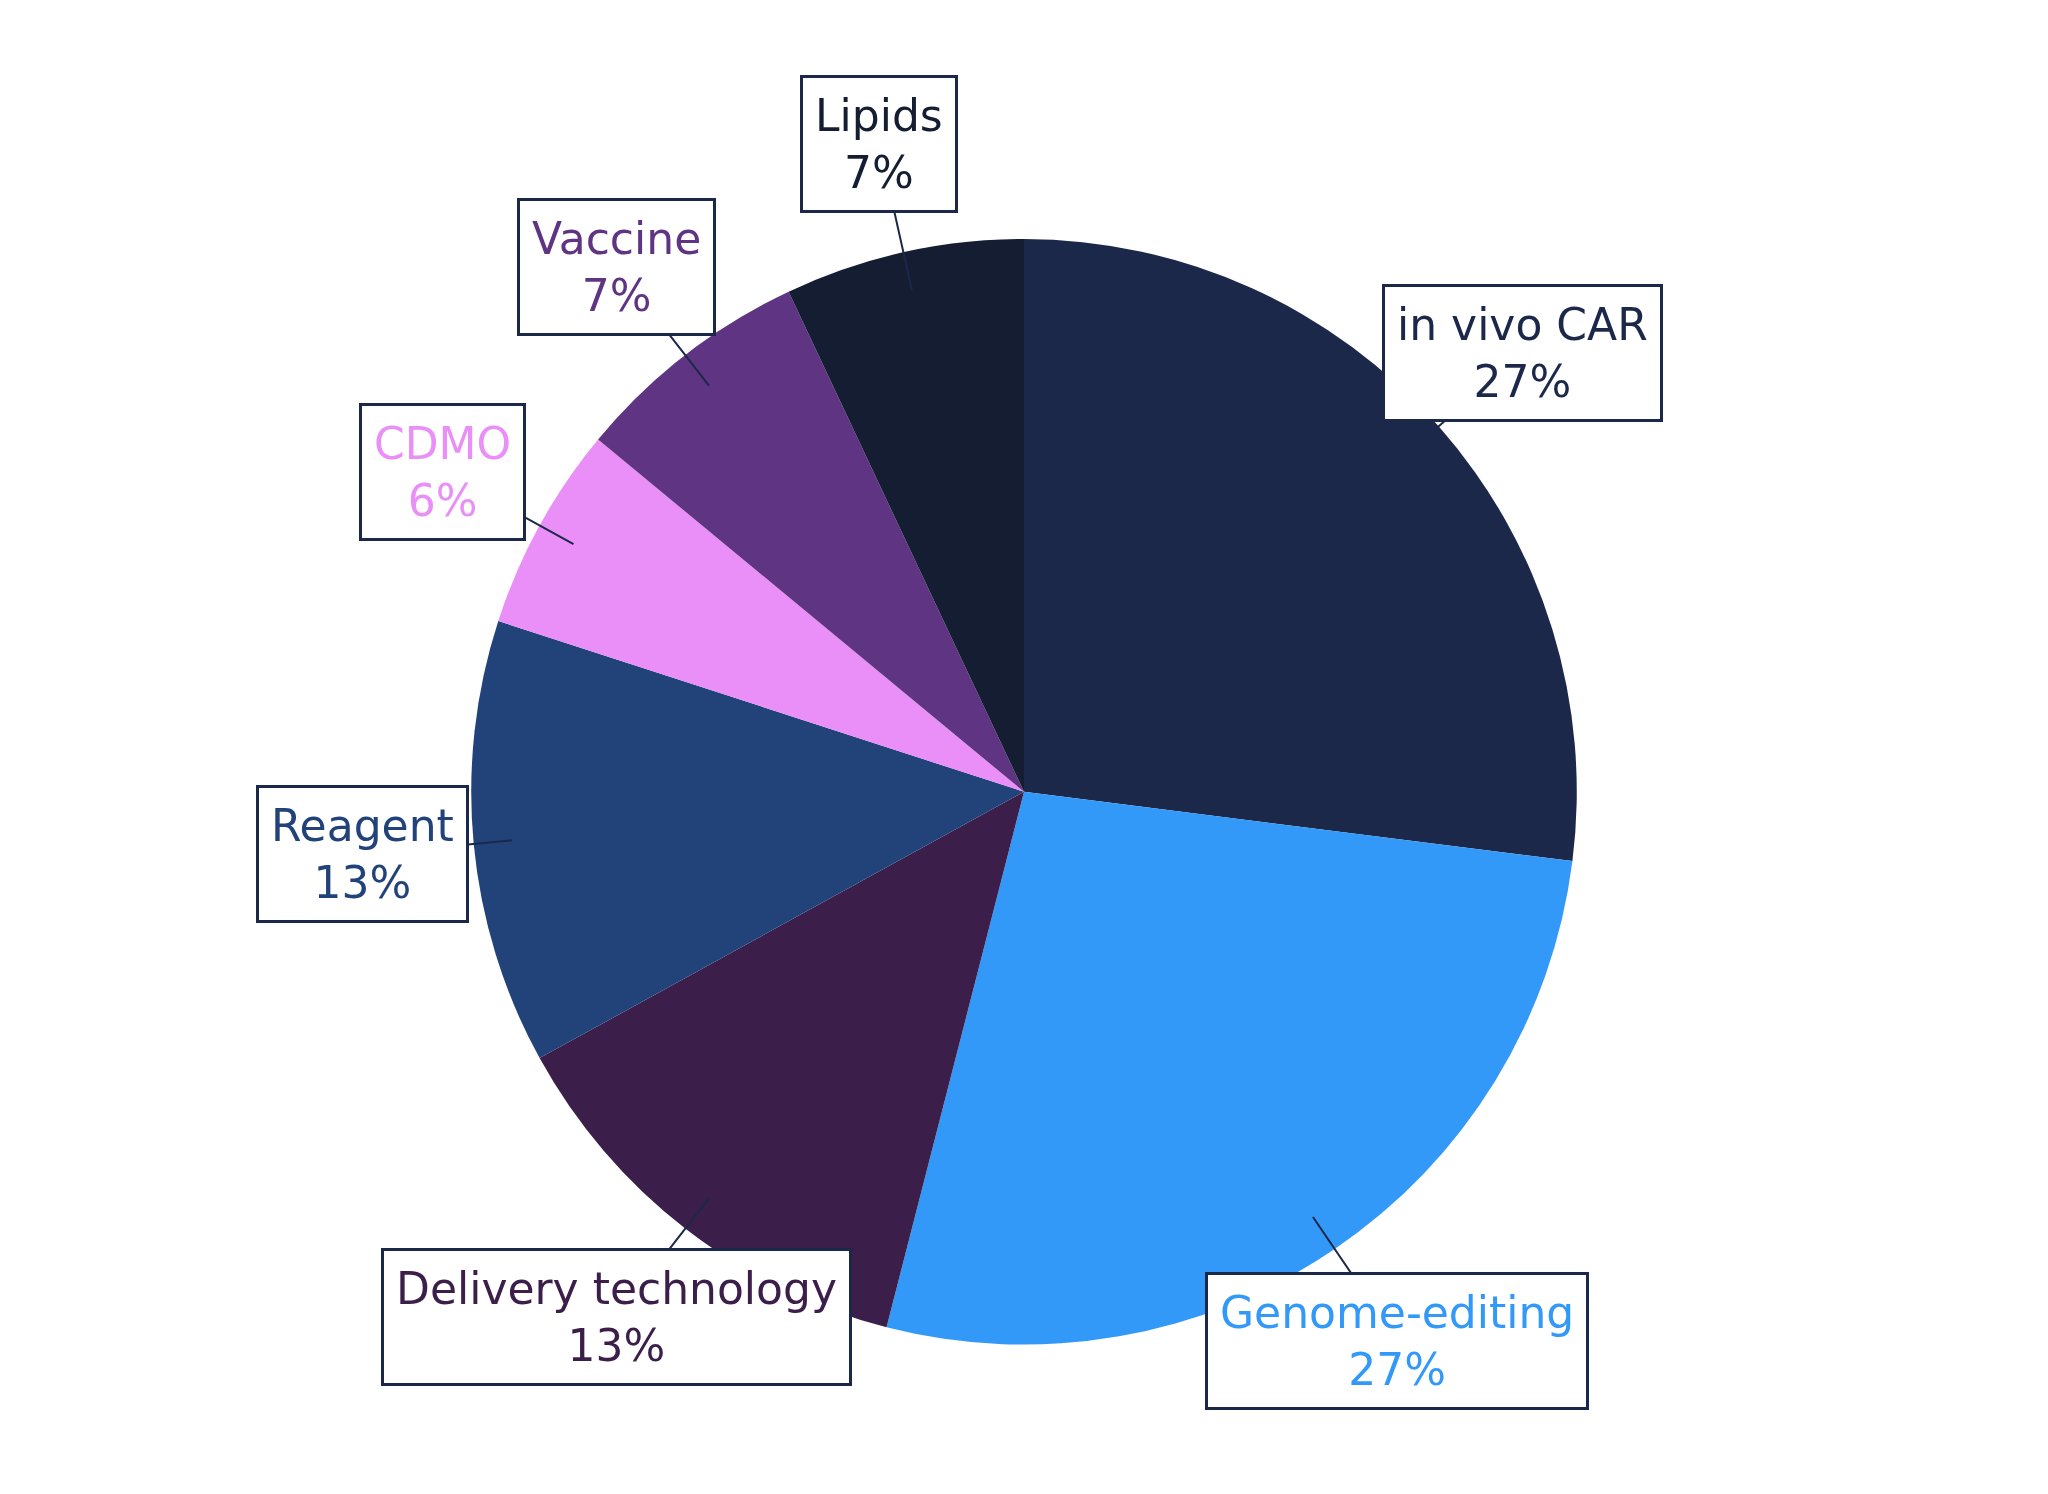 The image size is (2048, 1494). I want to click on slice-label: in vivo CAR, so click(1522, 324).